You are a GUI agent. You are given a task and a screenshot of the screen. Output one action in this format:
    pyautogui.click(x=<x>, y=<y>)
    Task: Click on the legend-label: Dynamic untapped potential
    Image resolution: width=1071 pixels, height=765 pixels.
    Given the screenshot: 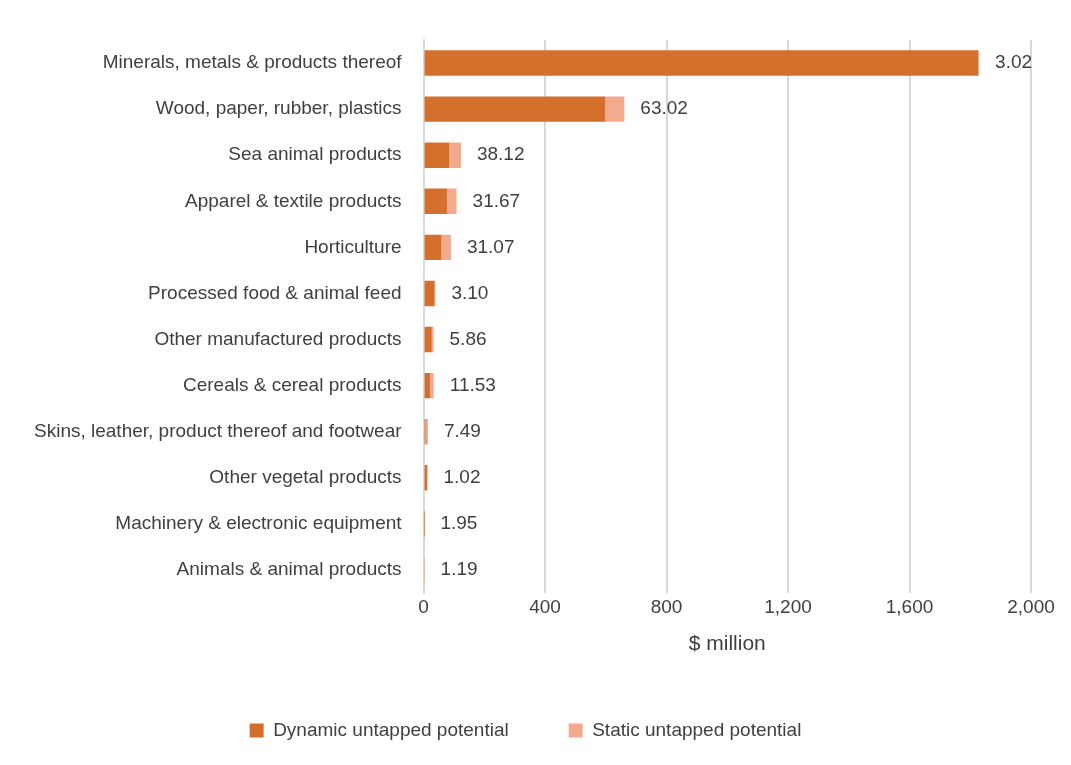 What is the action you would take?
    pyautogui.click(x=391, y=729)
    